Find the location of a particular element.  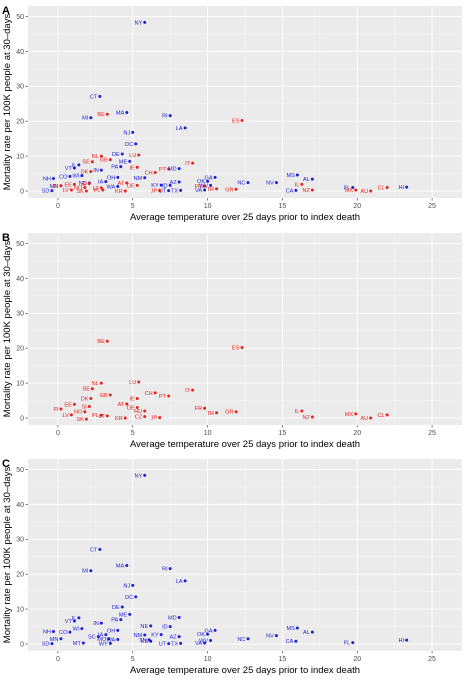

point-label: FR is located at coordinates (198, 409).